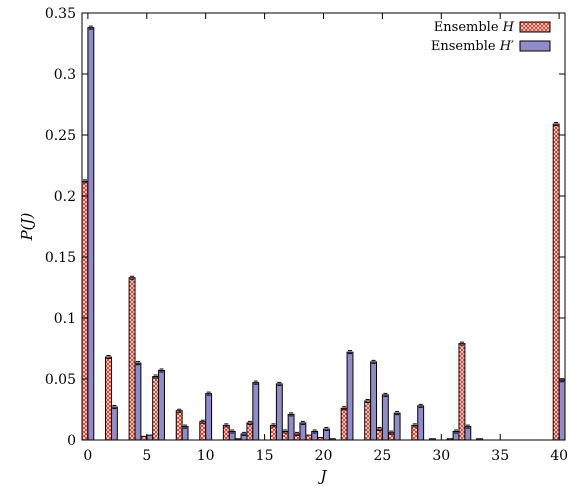  I want to click on x-tick-label: 10, so click(206, 456).